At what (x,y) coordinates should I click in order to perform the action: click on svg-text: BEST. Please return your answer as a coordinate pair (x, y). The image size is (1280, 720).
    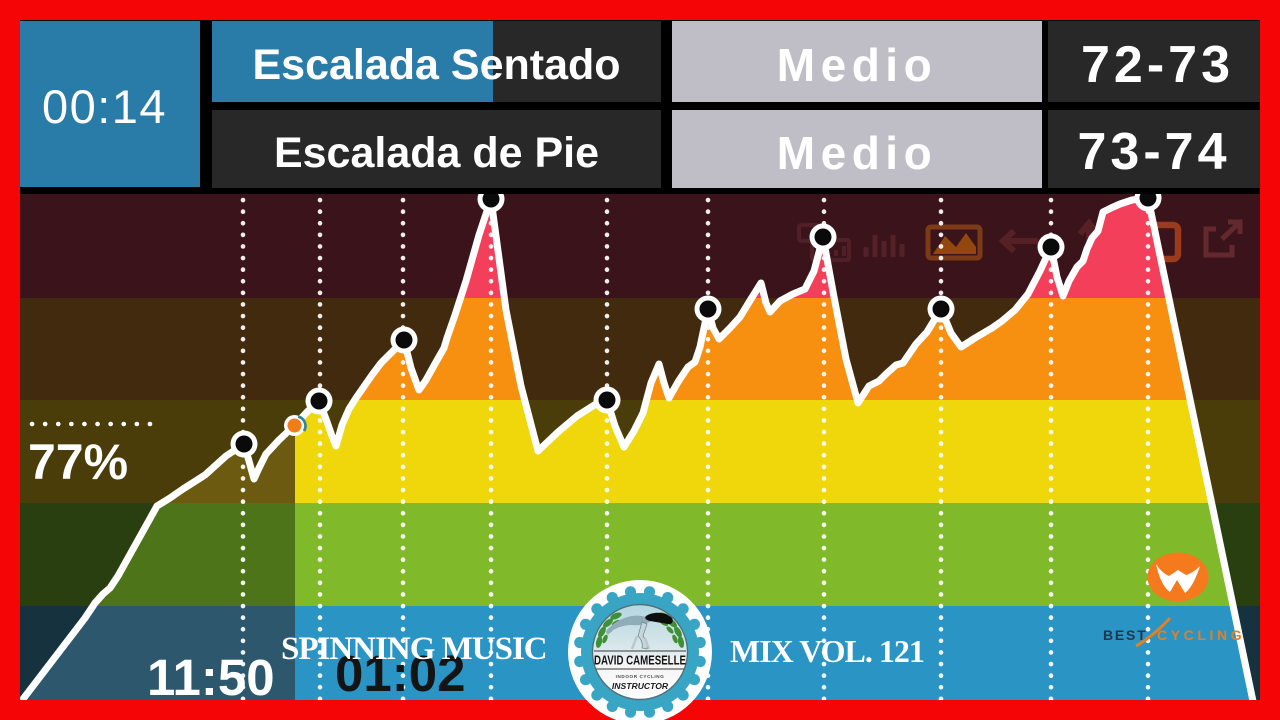
    Looking at the image, I should click on (1125, 635).